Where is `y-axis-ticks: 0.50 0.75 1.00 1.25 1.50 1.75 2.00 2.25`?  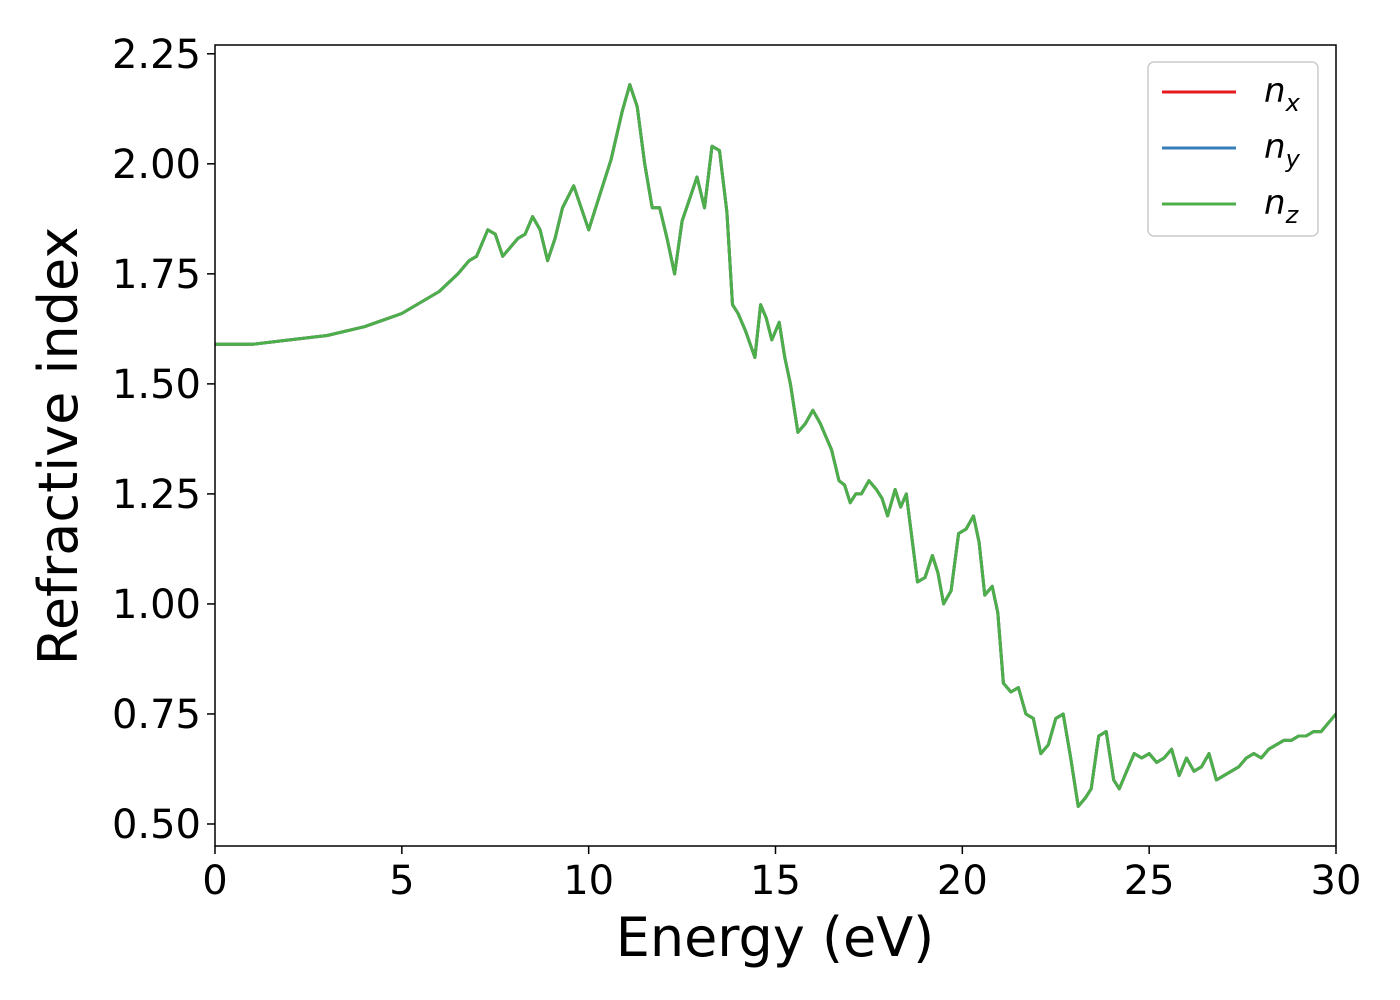
y-axis-ticks: 0.50 0.75 1.00 1.25 1.50 1.75 2.00 2.25 is located at coordinates (163, 440).